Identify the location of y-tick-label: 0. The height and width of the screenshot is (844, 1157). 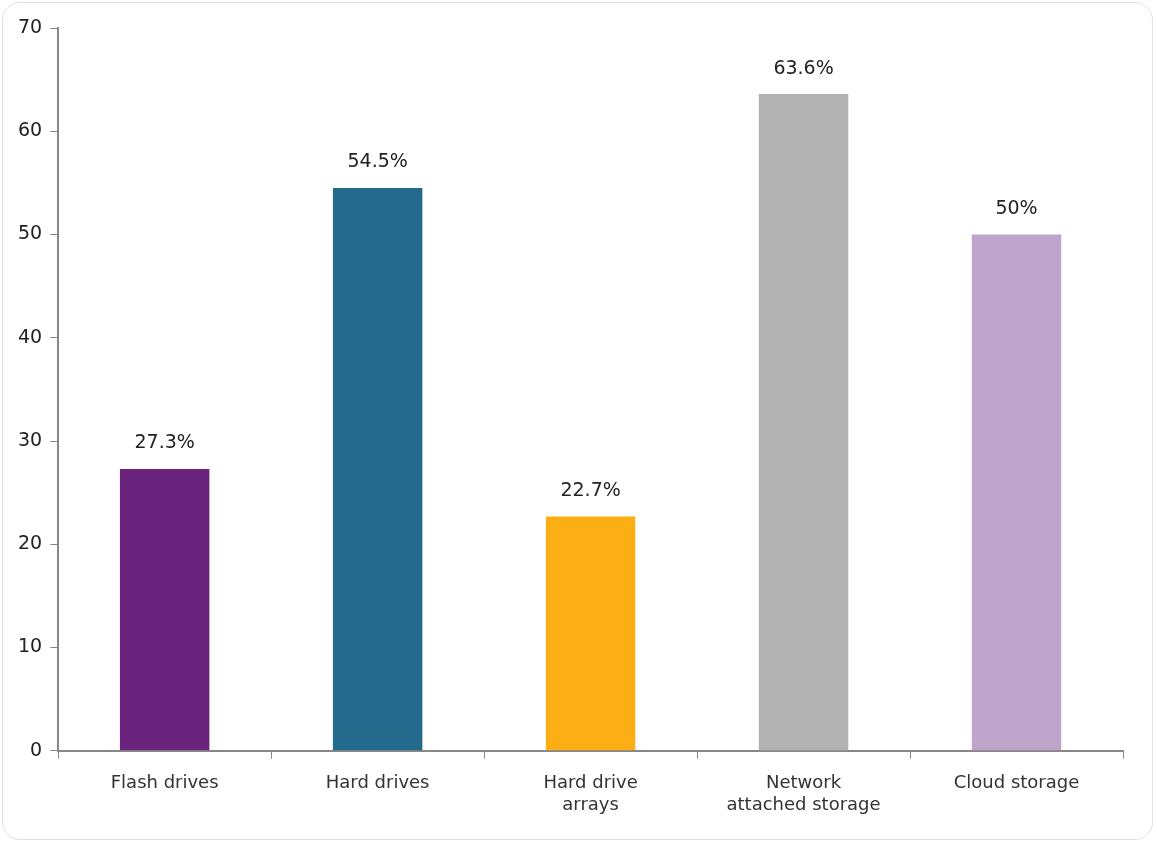
(36, 748).